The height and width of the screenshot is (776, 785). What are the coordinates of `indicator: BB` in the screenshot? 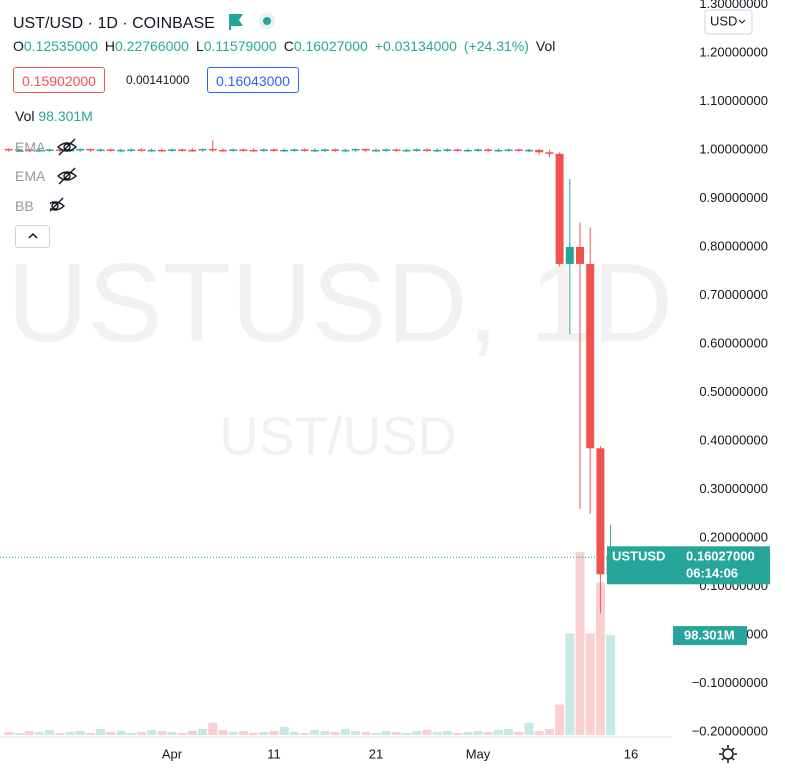 It's located at (24, 206).